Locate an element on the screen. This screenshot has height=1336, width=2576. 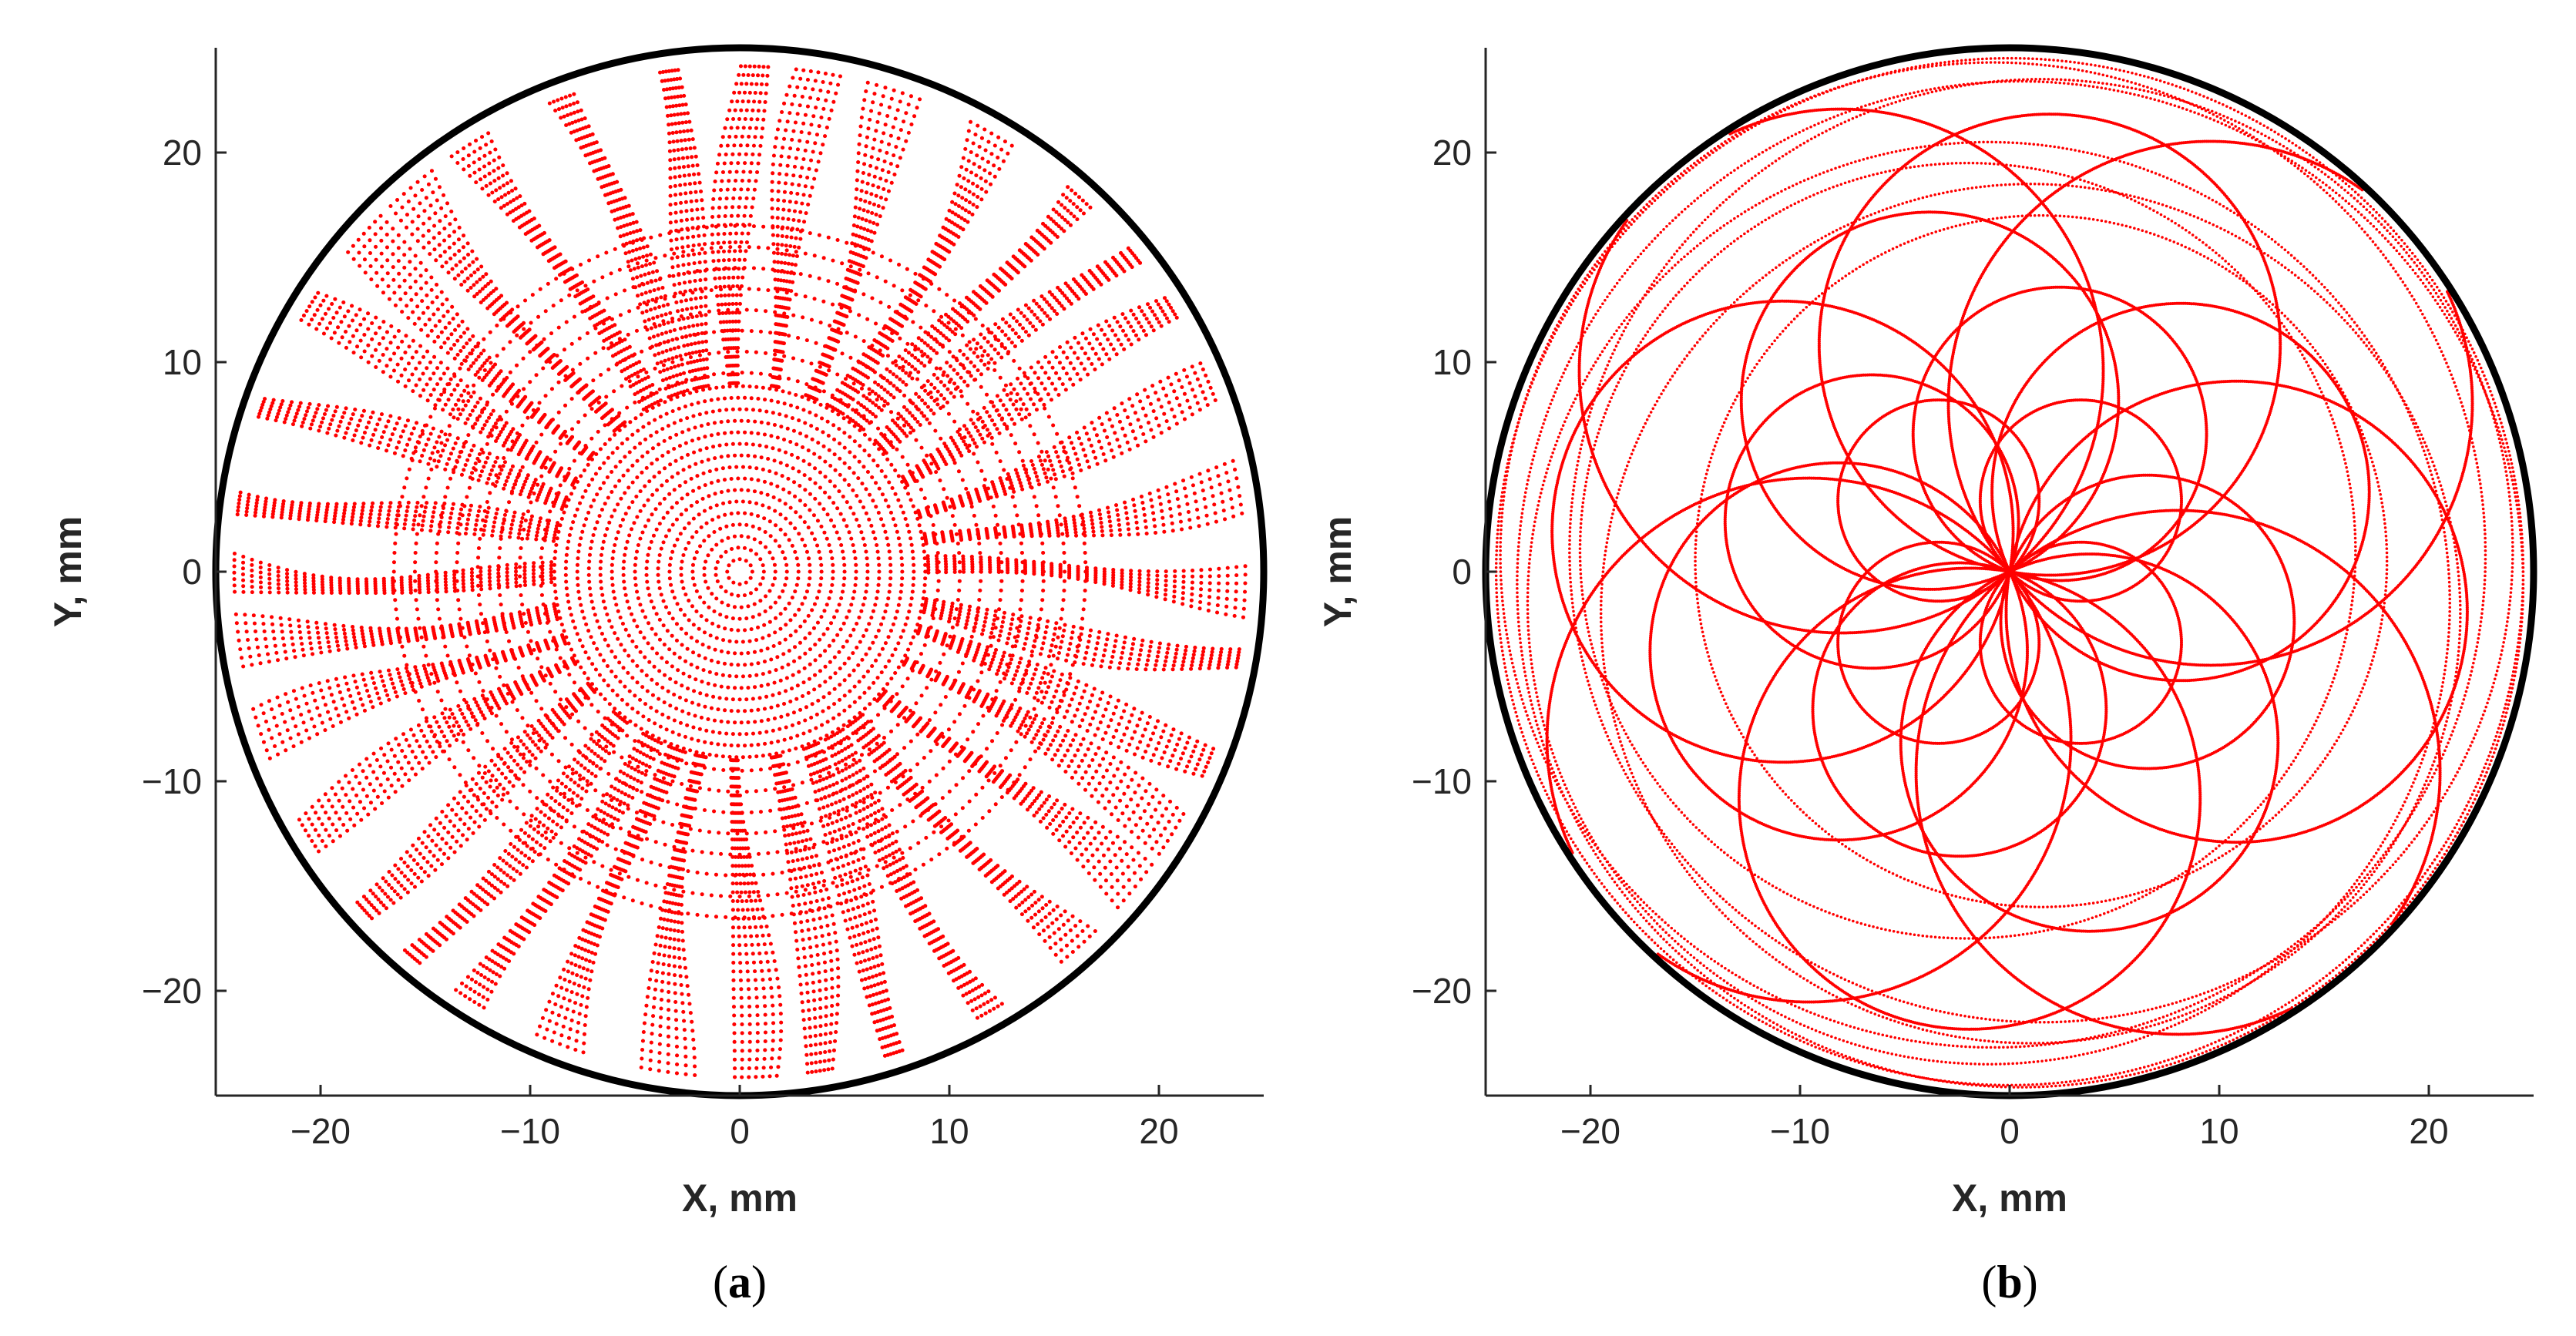
panel-a-label: (a) is located at coordinates (740, 1282).